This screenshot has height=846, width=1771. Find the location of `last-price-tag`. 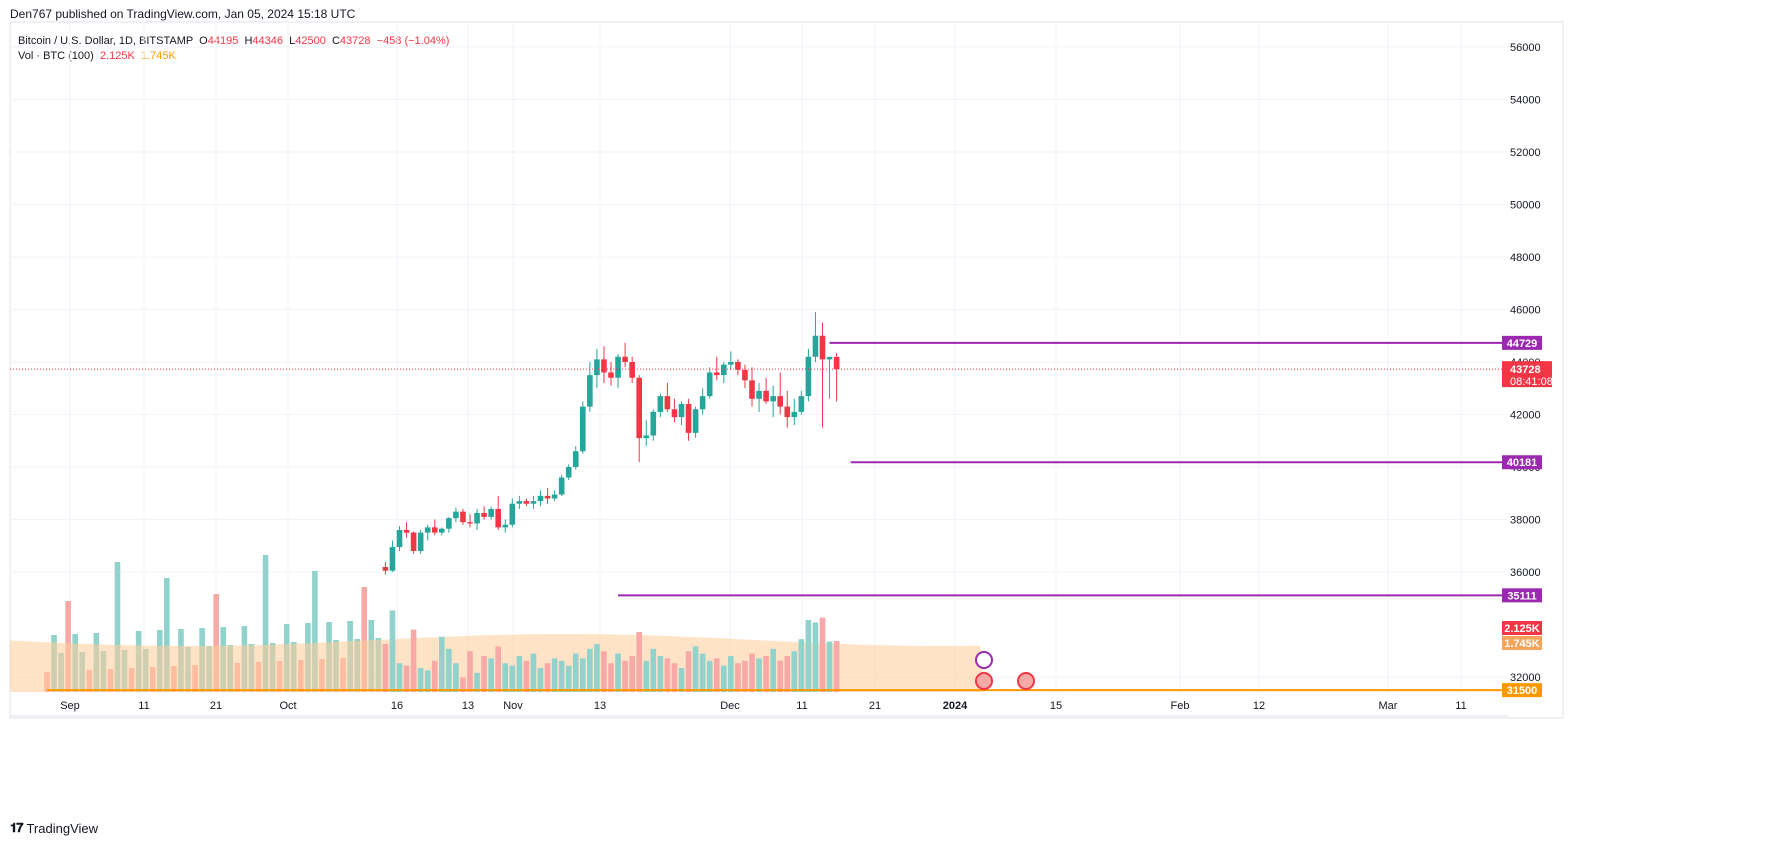

last-price-tag is located at coordinates (1527, 374).